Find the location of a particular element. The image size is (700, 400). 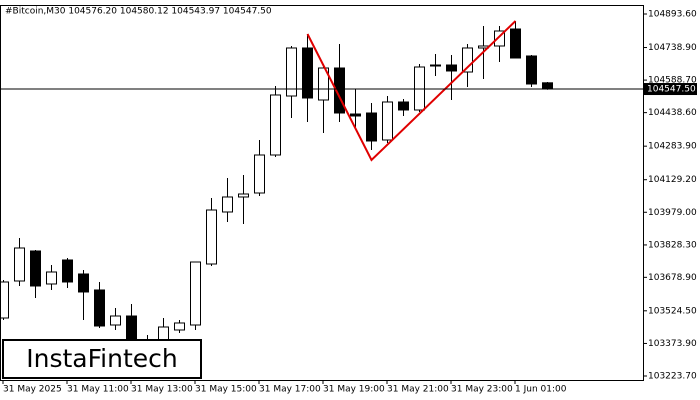

x-tick-label: 31 May 15:00 is located at coordinates (226, 390).